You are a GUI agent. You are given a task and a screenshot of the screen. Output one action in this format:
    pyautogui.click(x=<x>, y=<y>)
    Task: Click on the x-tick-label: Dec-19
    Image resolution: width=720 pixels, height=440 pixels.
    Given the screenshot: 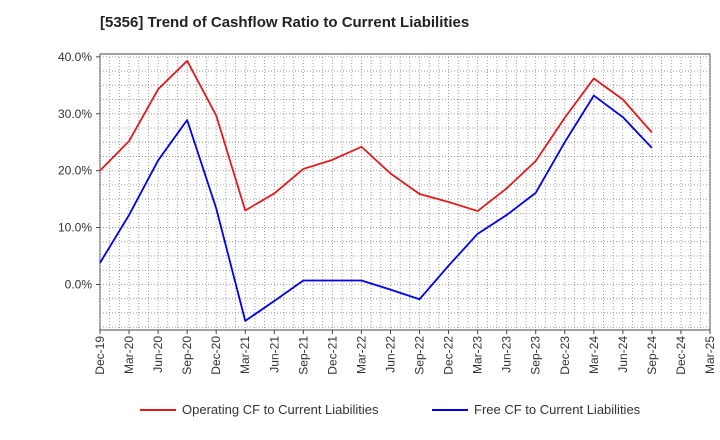 What is the action you would take?
    pyautogui.click(x=100, y=355)
    